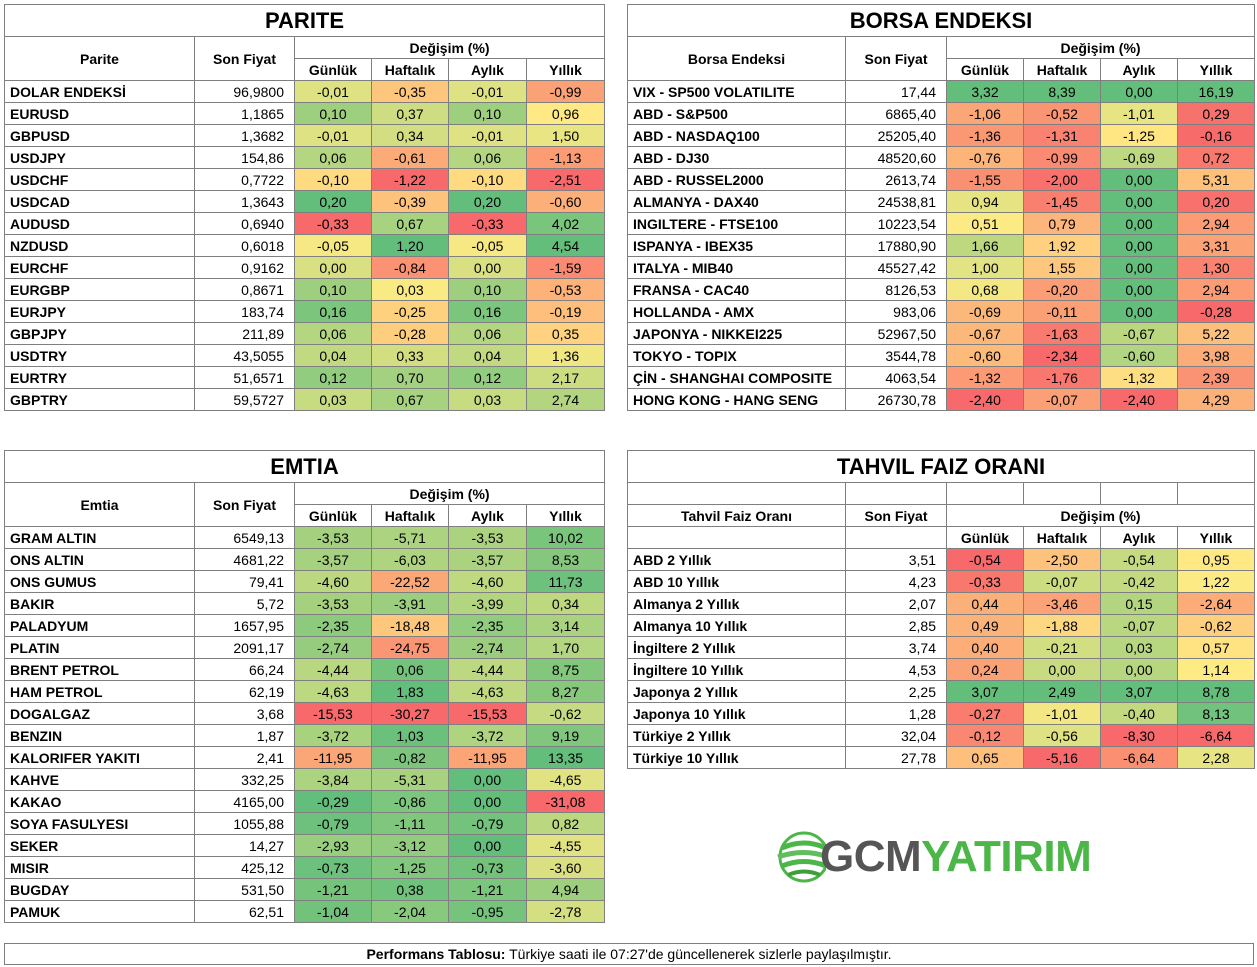  I want to click on table-row: ABD 2 Yıllık 3,51 -0,54 -2,50 -0,54 0,95, so click(941, 559).